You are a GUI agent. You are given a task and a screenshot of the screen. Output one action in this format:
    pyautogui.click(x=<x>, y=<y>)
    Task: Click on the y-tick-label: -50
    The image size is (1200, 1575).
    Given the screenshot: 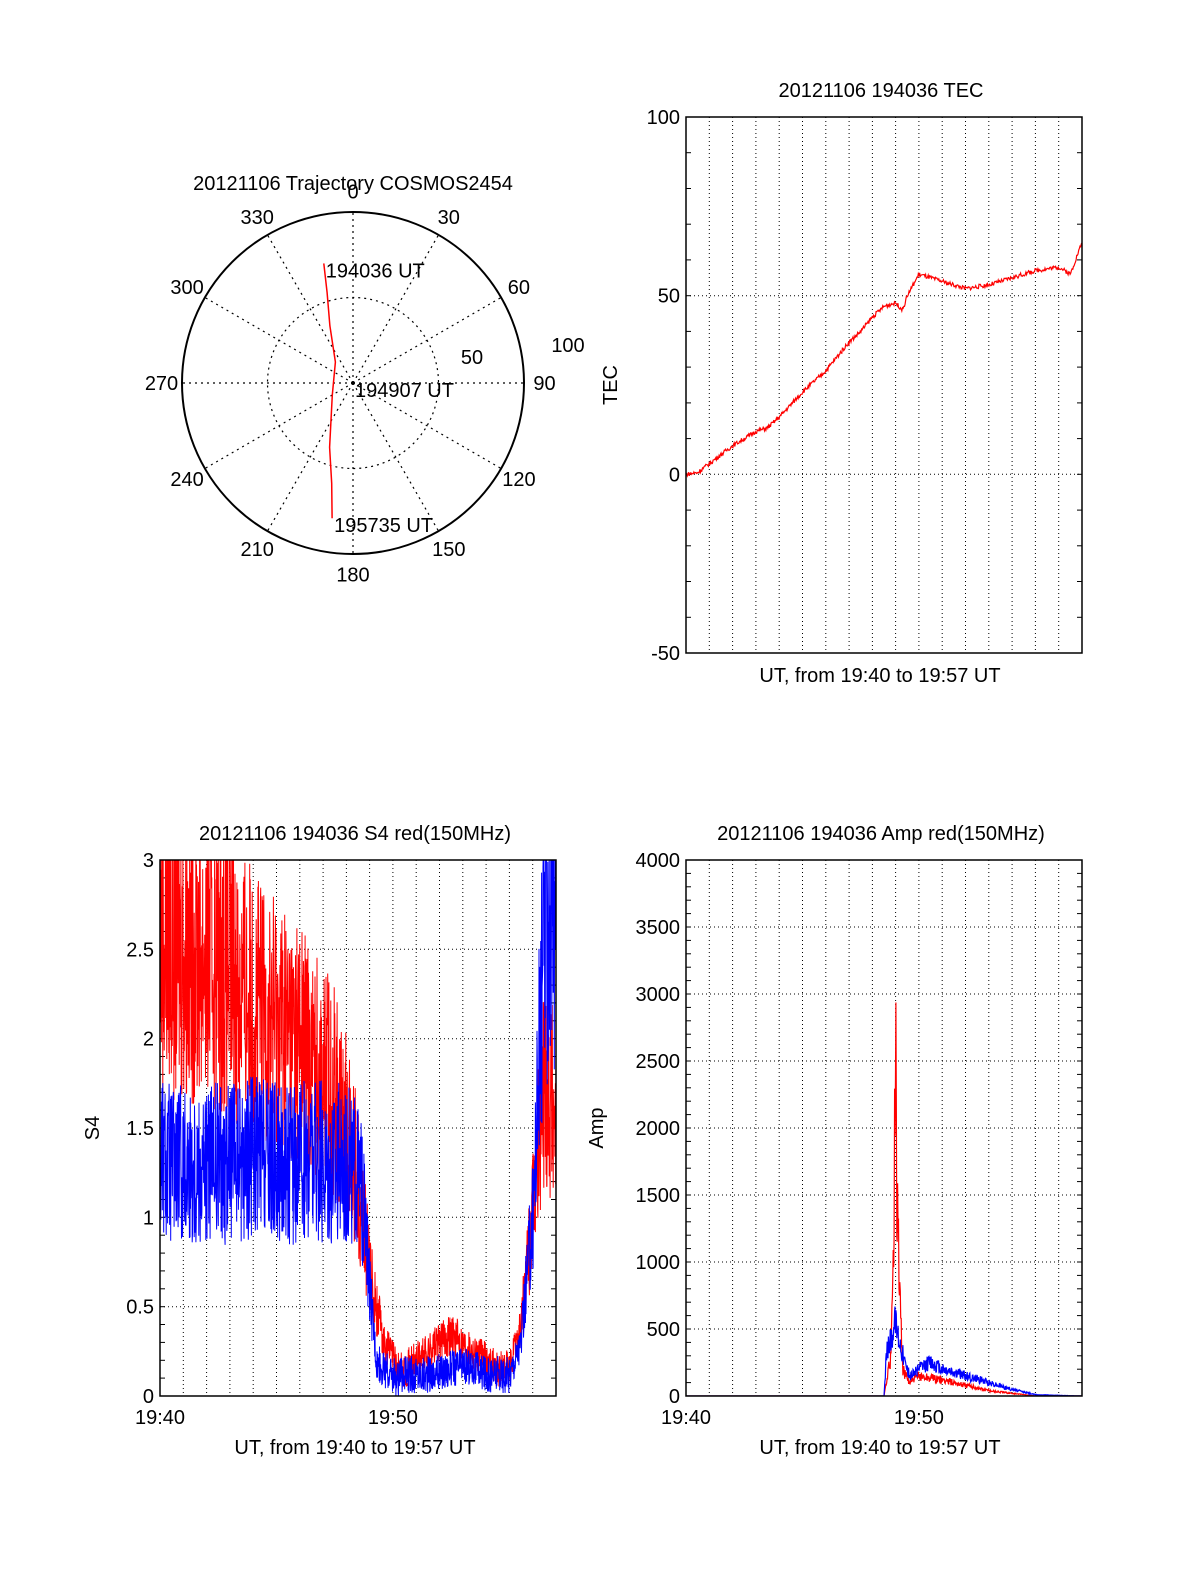 What is the action you would take?
    pyautogui.click(x=665, y=654)
    